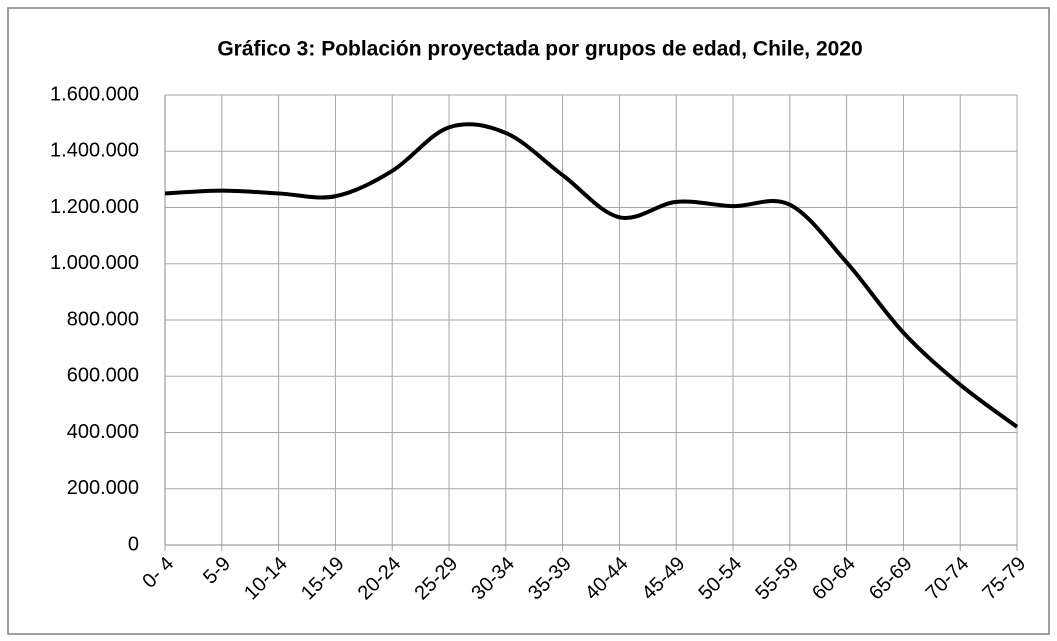 This screenshot has height=641, width=1057. What do you see at coordinates (94, 94) in the screenshot?
I see `y-tick-label: 1.600.000` at bounding box center [94, 94].